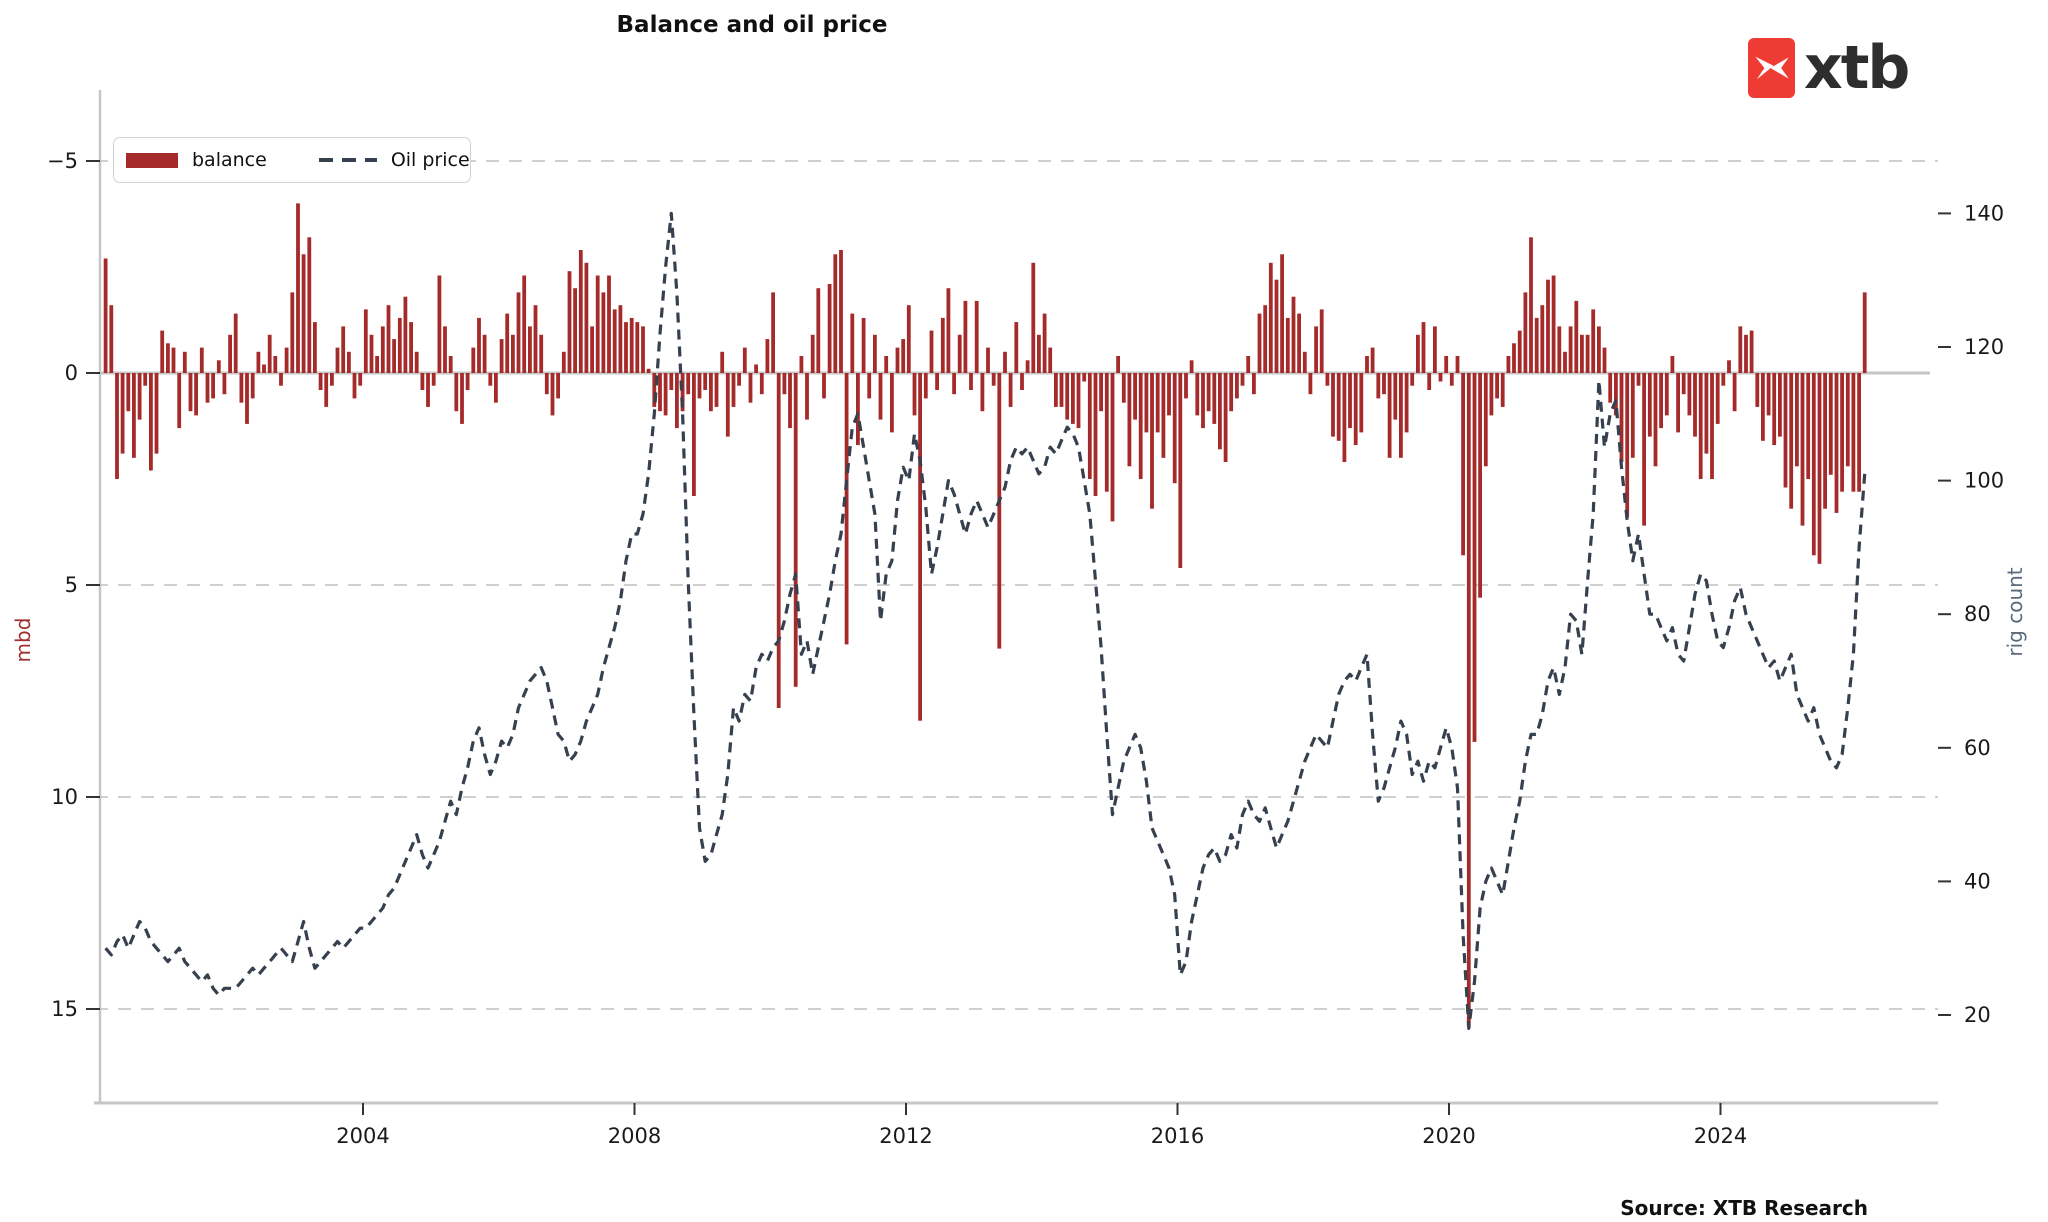  Describe the element at coordinates (1984, 213) in the screenshot. I see `right-tick-label: 140` at that location.